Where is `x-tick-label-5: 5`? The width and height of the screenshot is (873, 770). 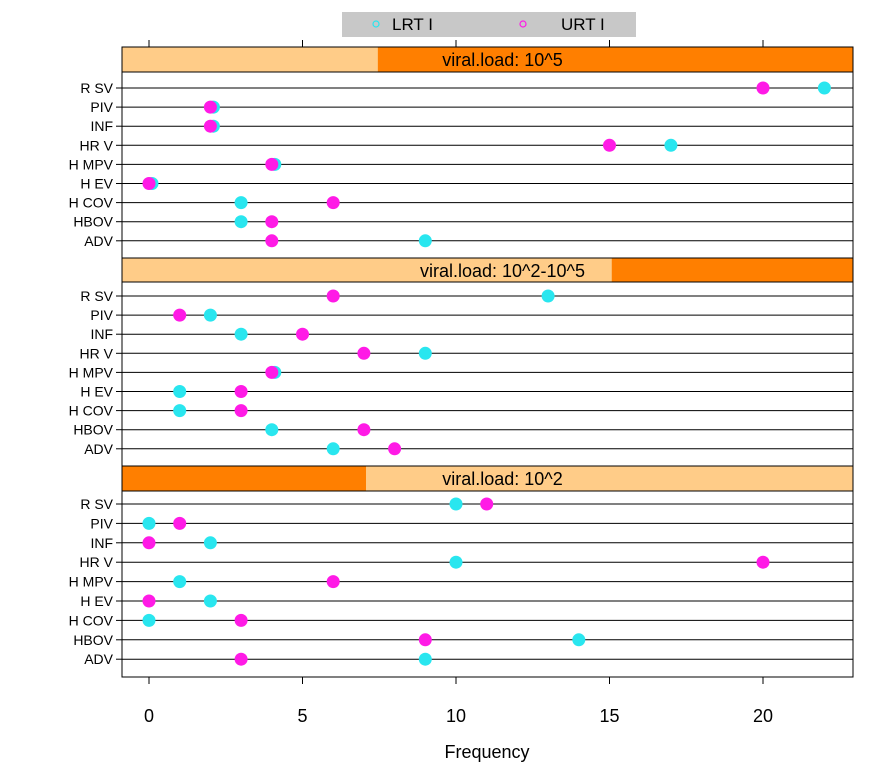
x-tick-label-5: 5 is located at coordinates (302, 716).